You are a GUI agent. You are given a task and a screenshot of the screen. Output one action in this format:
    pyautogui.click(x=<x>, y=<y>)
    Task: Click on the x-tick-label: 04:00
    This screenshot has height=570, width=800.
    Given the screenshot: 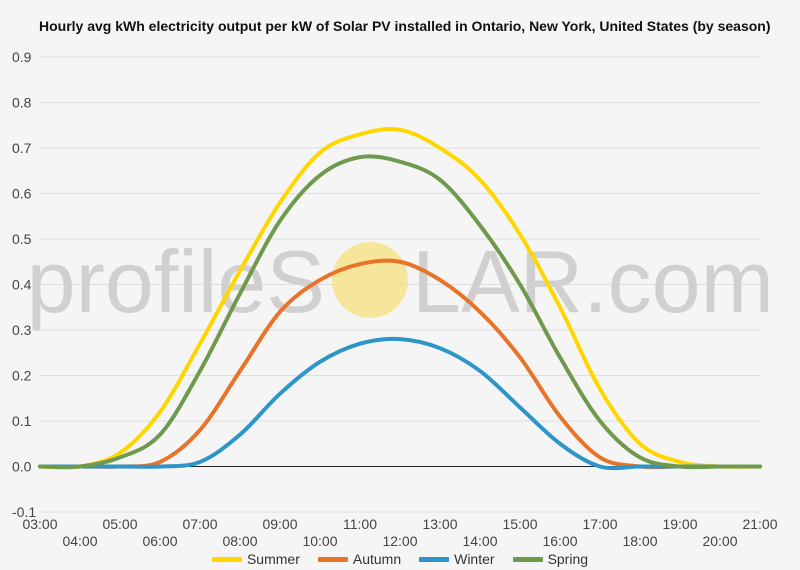 What is the action you would take?
    pyautogui.click(x=79, y=540)
    